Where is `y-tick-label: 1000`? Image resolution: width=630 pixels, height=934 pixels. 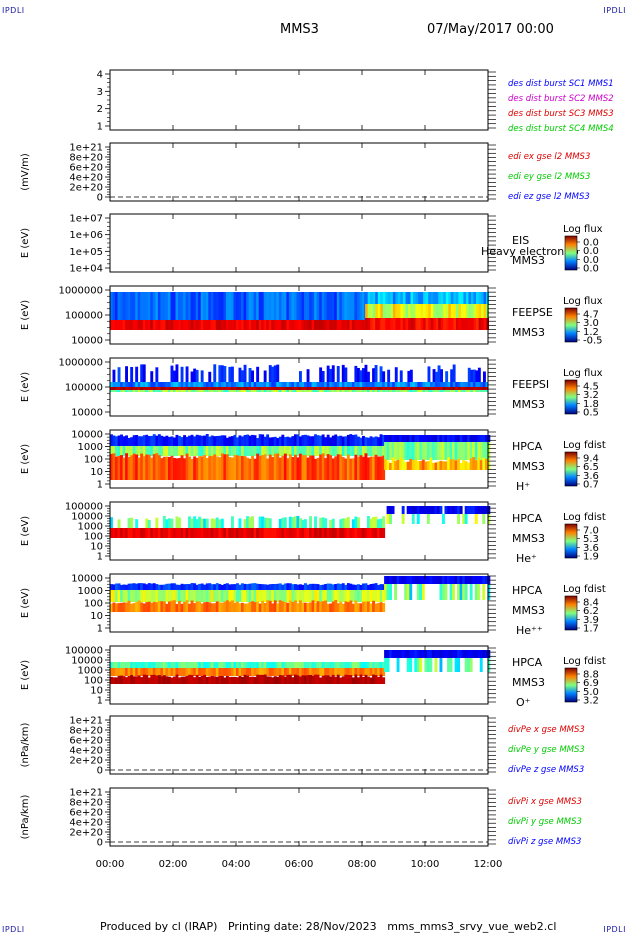 y-tick-label: 1000 is located at coordinates (90, 527).